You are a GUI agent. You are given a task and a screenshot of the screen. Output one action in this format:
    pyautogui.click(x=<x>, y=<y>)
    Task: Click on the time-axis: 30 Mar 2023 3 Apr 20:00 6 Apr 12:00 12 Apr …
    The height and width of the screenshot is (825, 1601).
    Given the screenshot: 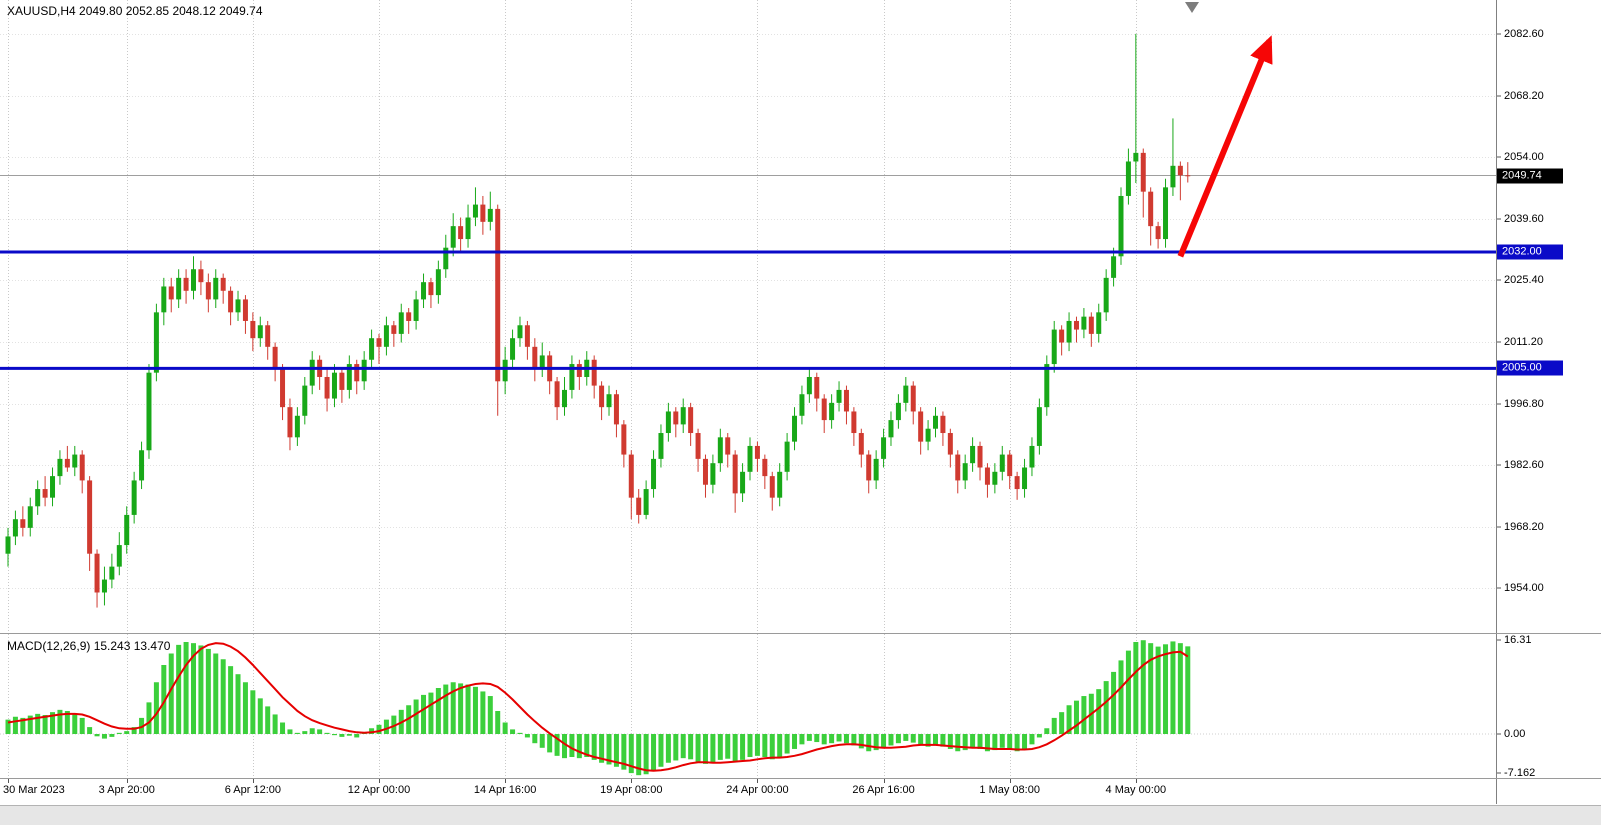 What is the action you would take?
    pyautogui.click(x=748, y=791)
    